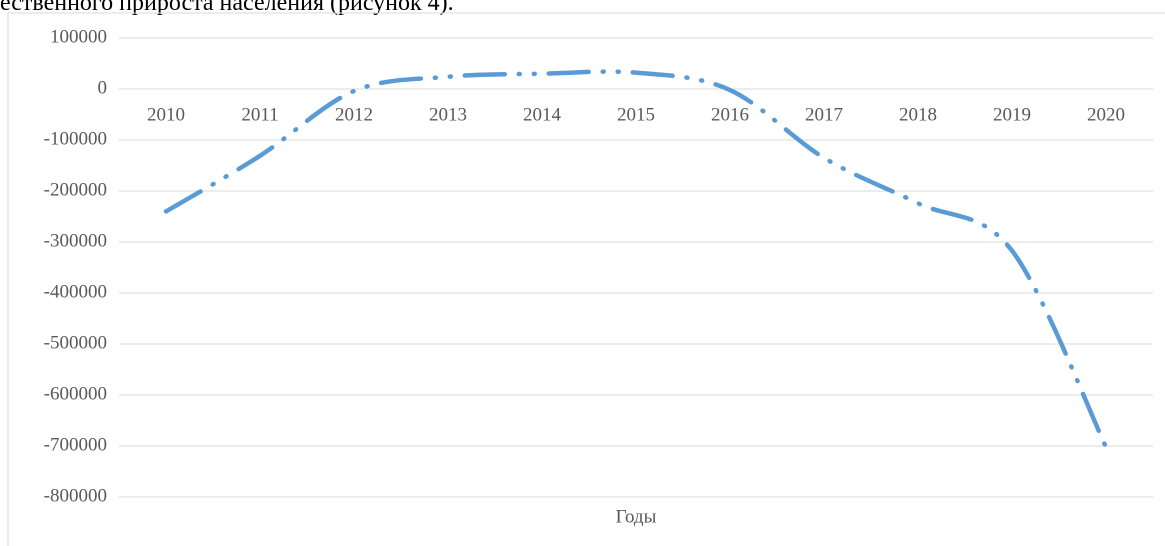  Describe the element at coordinates (448, 114) in the screenshot. I see `x-tick-label: 2013` at that location.